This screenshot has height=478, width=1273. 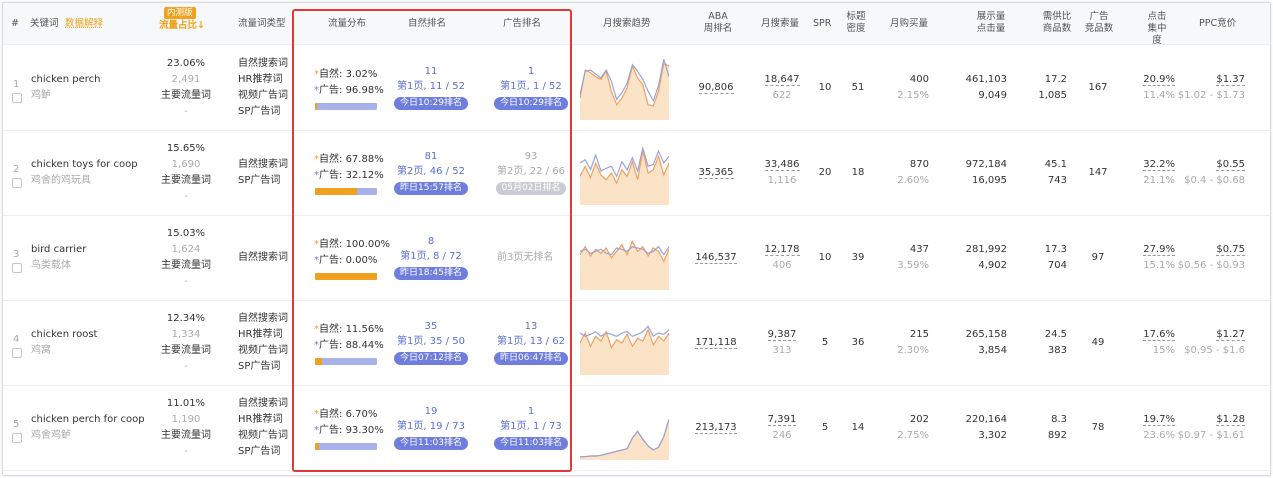 I want to click on natural-marker-icon: *, so click(x=316, y=329).